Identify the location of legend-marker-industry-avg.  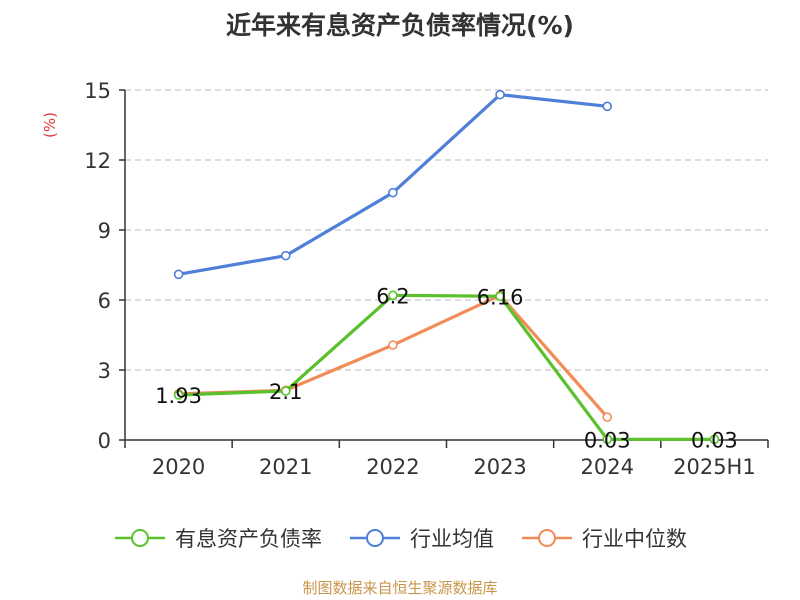
(375, 538).